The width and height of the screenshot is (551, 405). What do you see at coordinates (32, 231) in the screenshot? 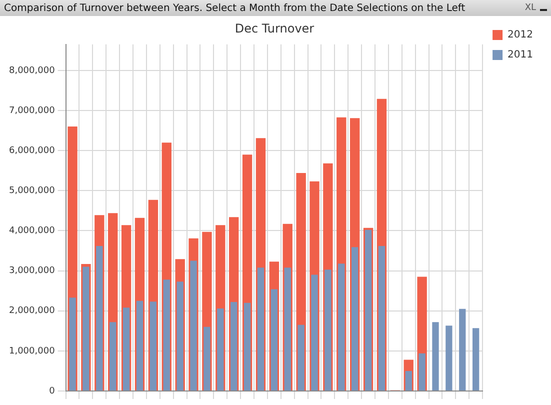
I see `y-tick-label: 4,000,000` at bounding box center [32, 231].